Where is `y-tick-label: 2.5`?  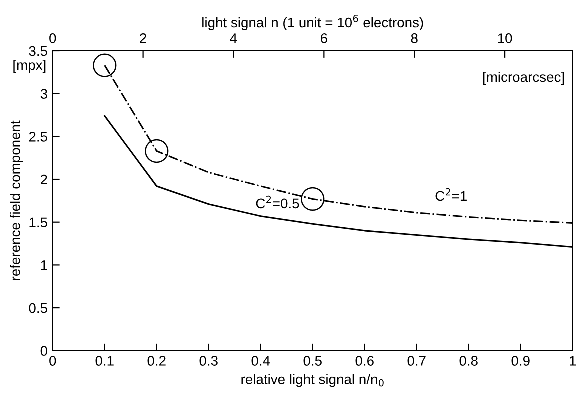 y-tick-label: 2.5 is located at coordinates (38, 137).